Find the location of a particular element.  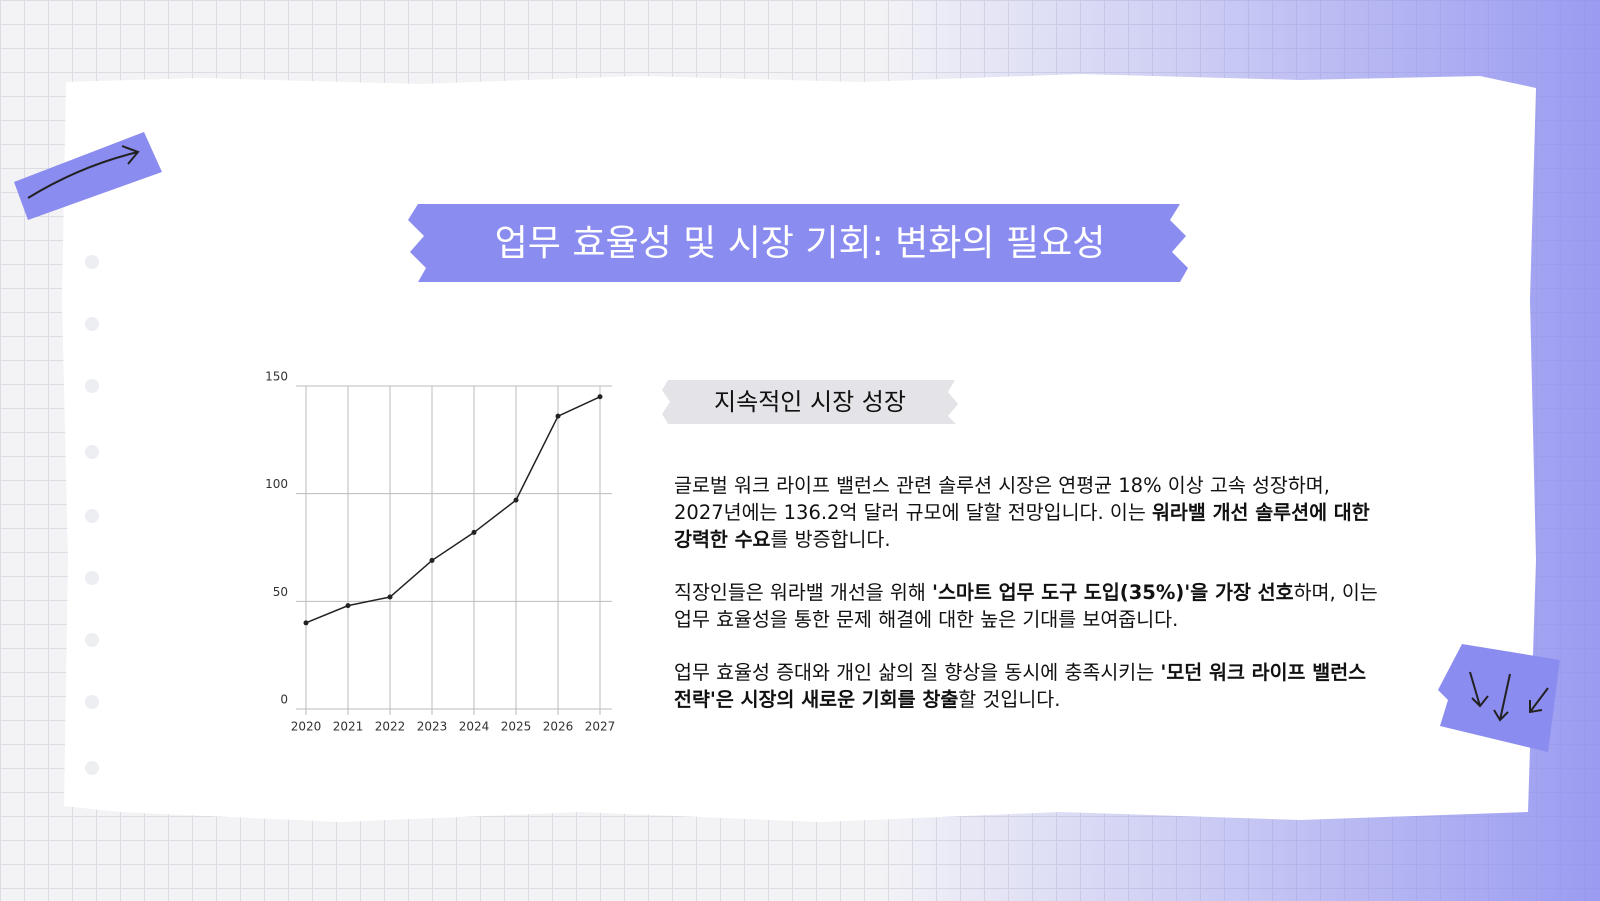

y-tick-label: 100 is located at coordinates (276, 484).